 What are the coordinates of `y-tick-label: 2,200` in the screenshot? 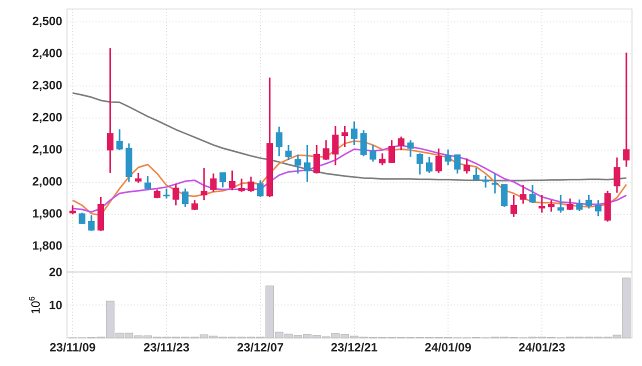 It's located at (47, 118).